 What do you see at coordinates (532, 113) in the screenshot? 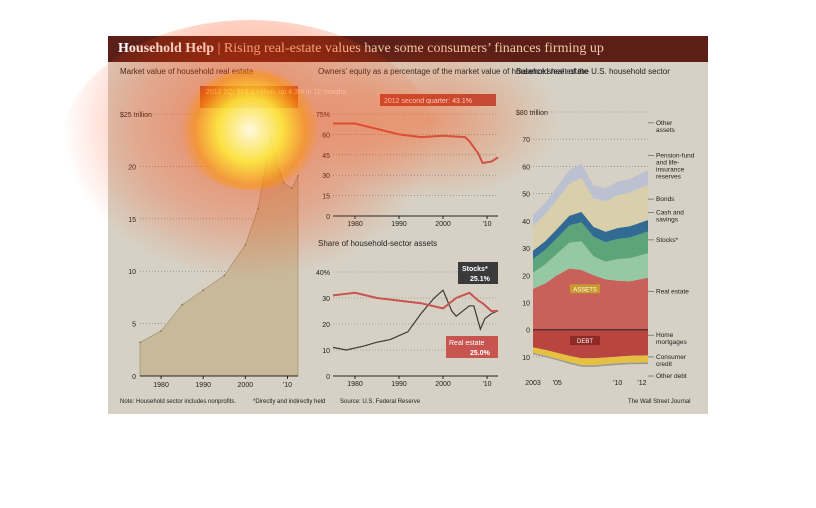
I see `panel4-ytick-label: $80 trillion` at bounding box center [532, 113].